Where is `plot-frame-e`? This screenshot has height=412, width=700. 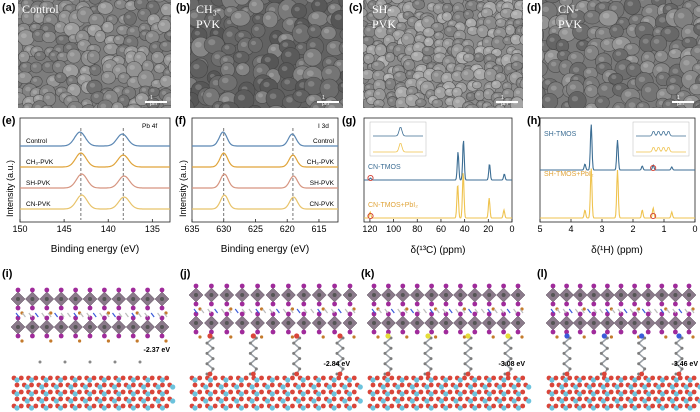
plot-frame-e is located at coordinates (95, 170).